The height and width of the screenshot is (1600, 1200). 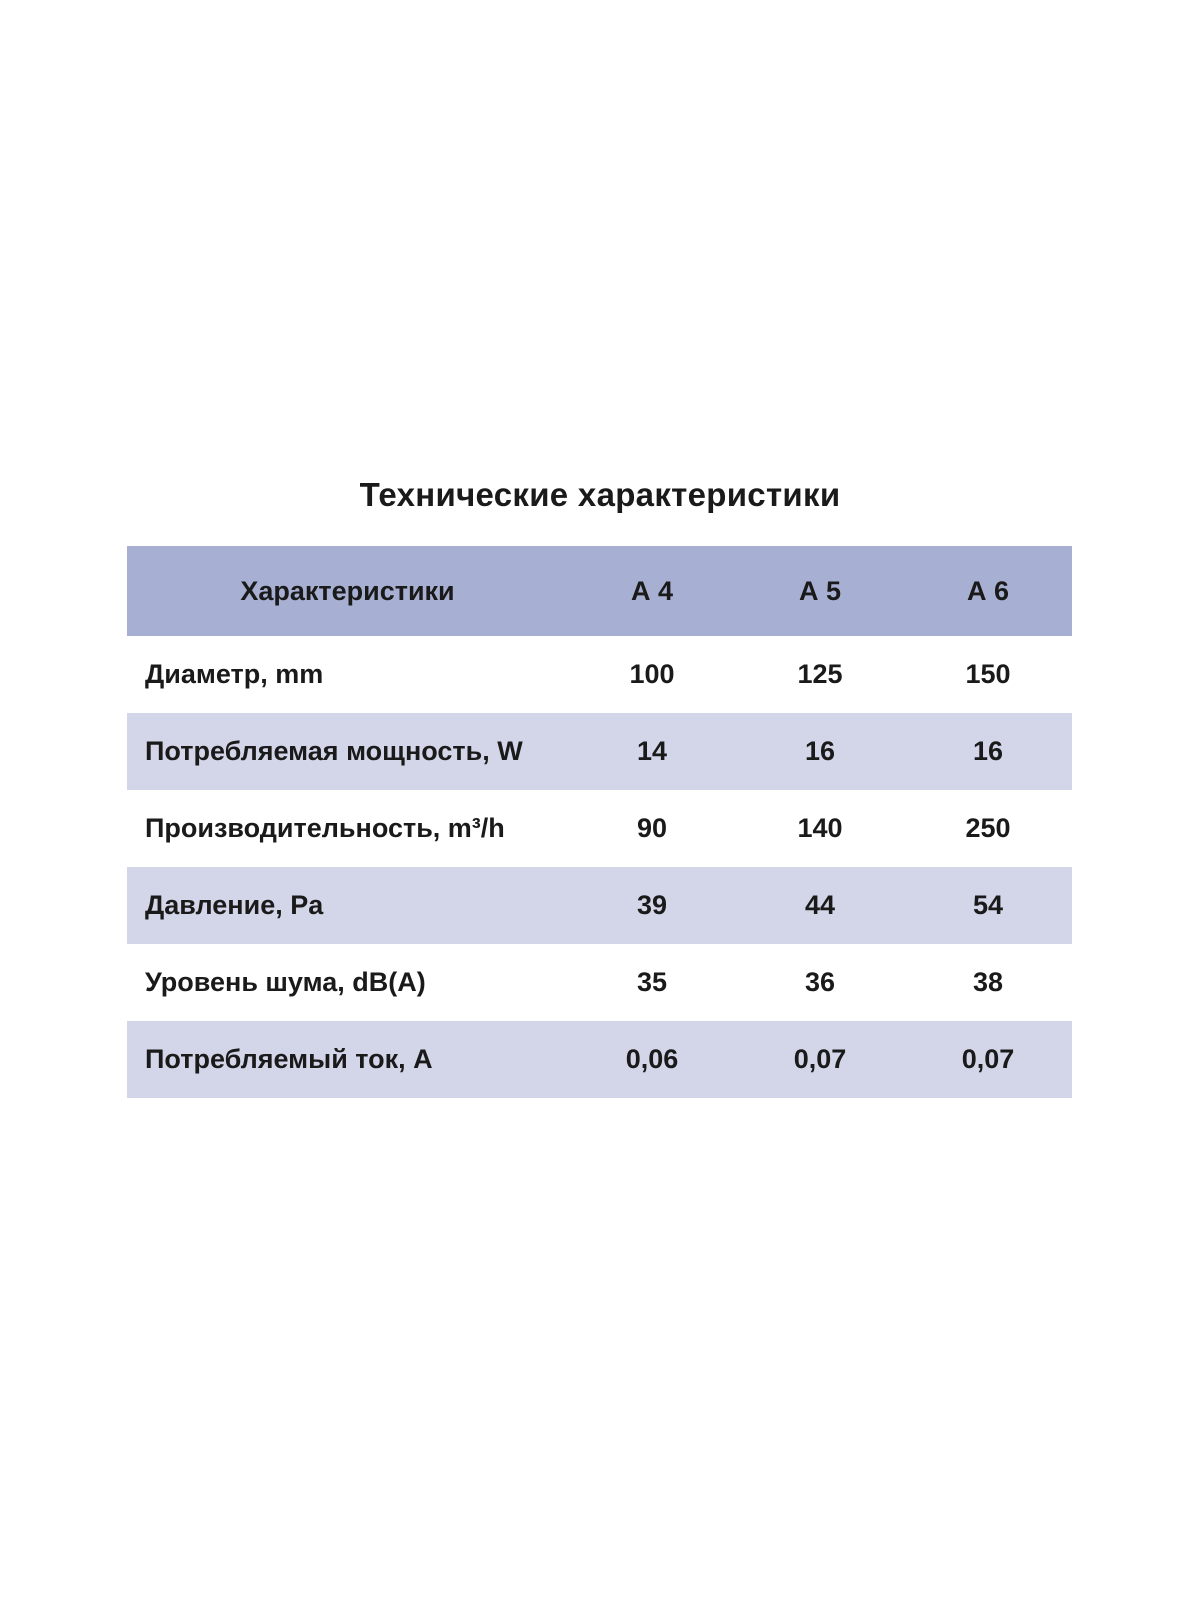 I want to click on row-value: 90, so click(x=652, y=828).